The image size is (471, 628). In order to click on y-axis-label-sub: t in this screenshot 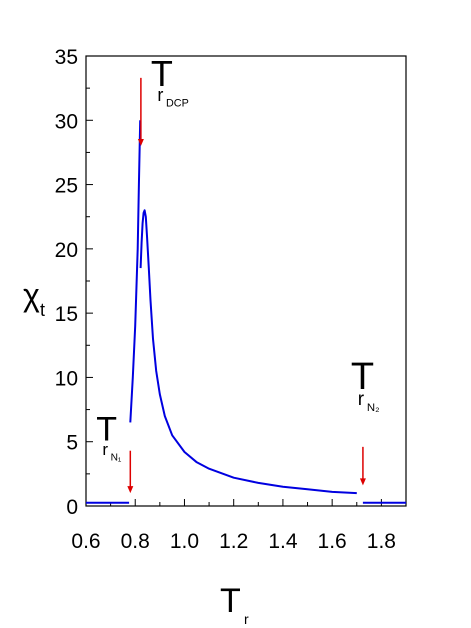, I will do `click(42, 310)`.